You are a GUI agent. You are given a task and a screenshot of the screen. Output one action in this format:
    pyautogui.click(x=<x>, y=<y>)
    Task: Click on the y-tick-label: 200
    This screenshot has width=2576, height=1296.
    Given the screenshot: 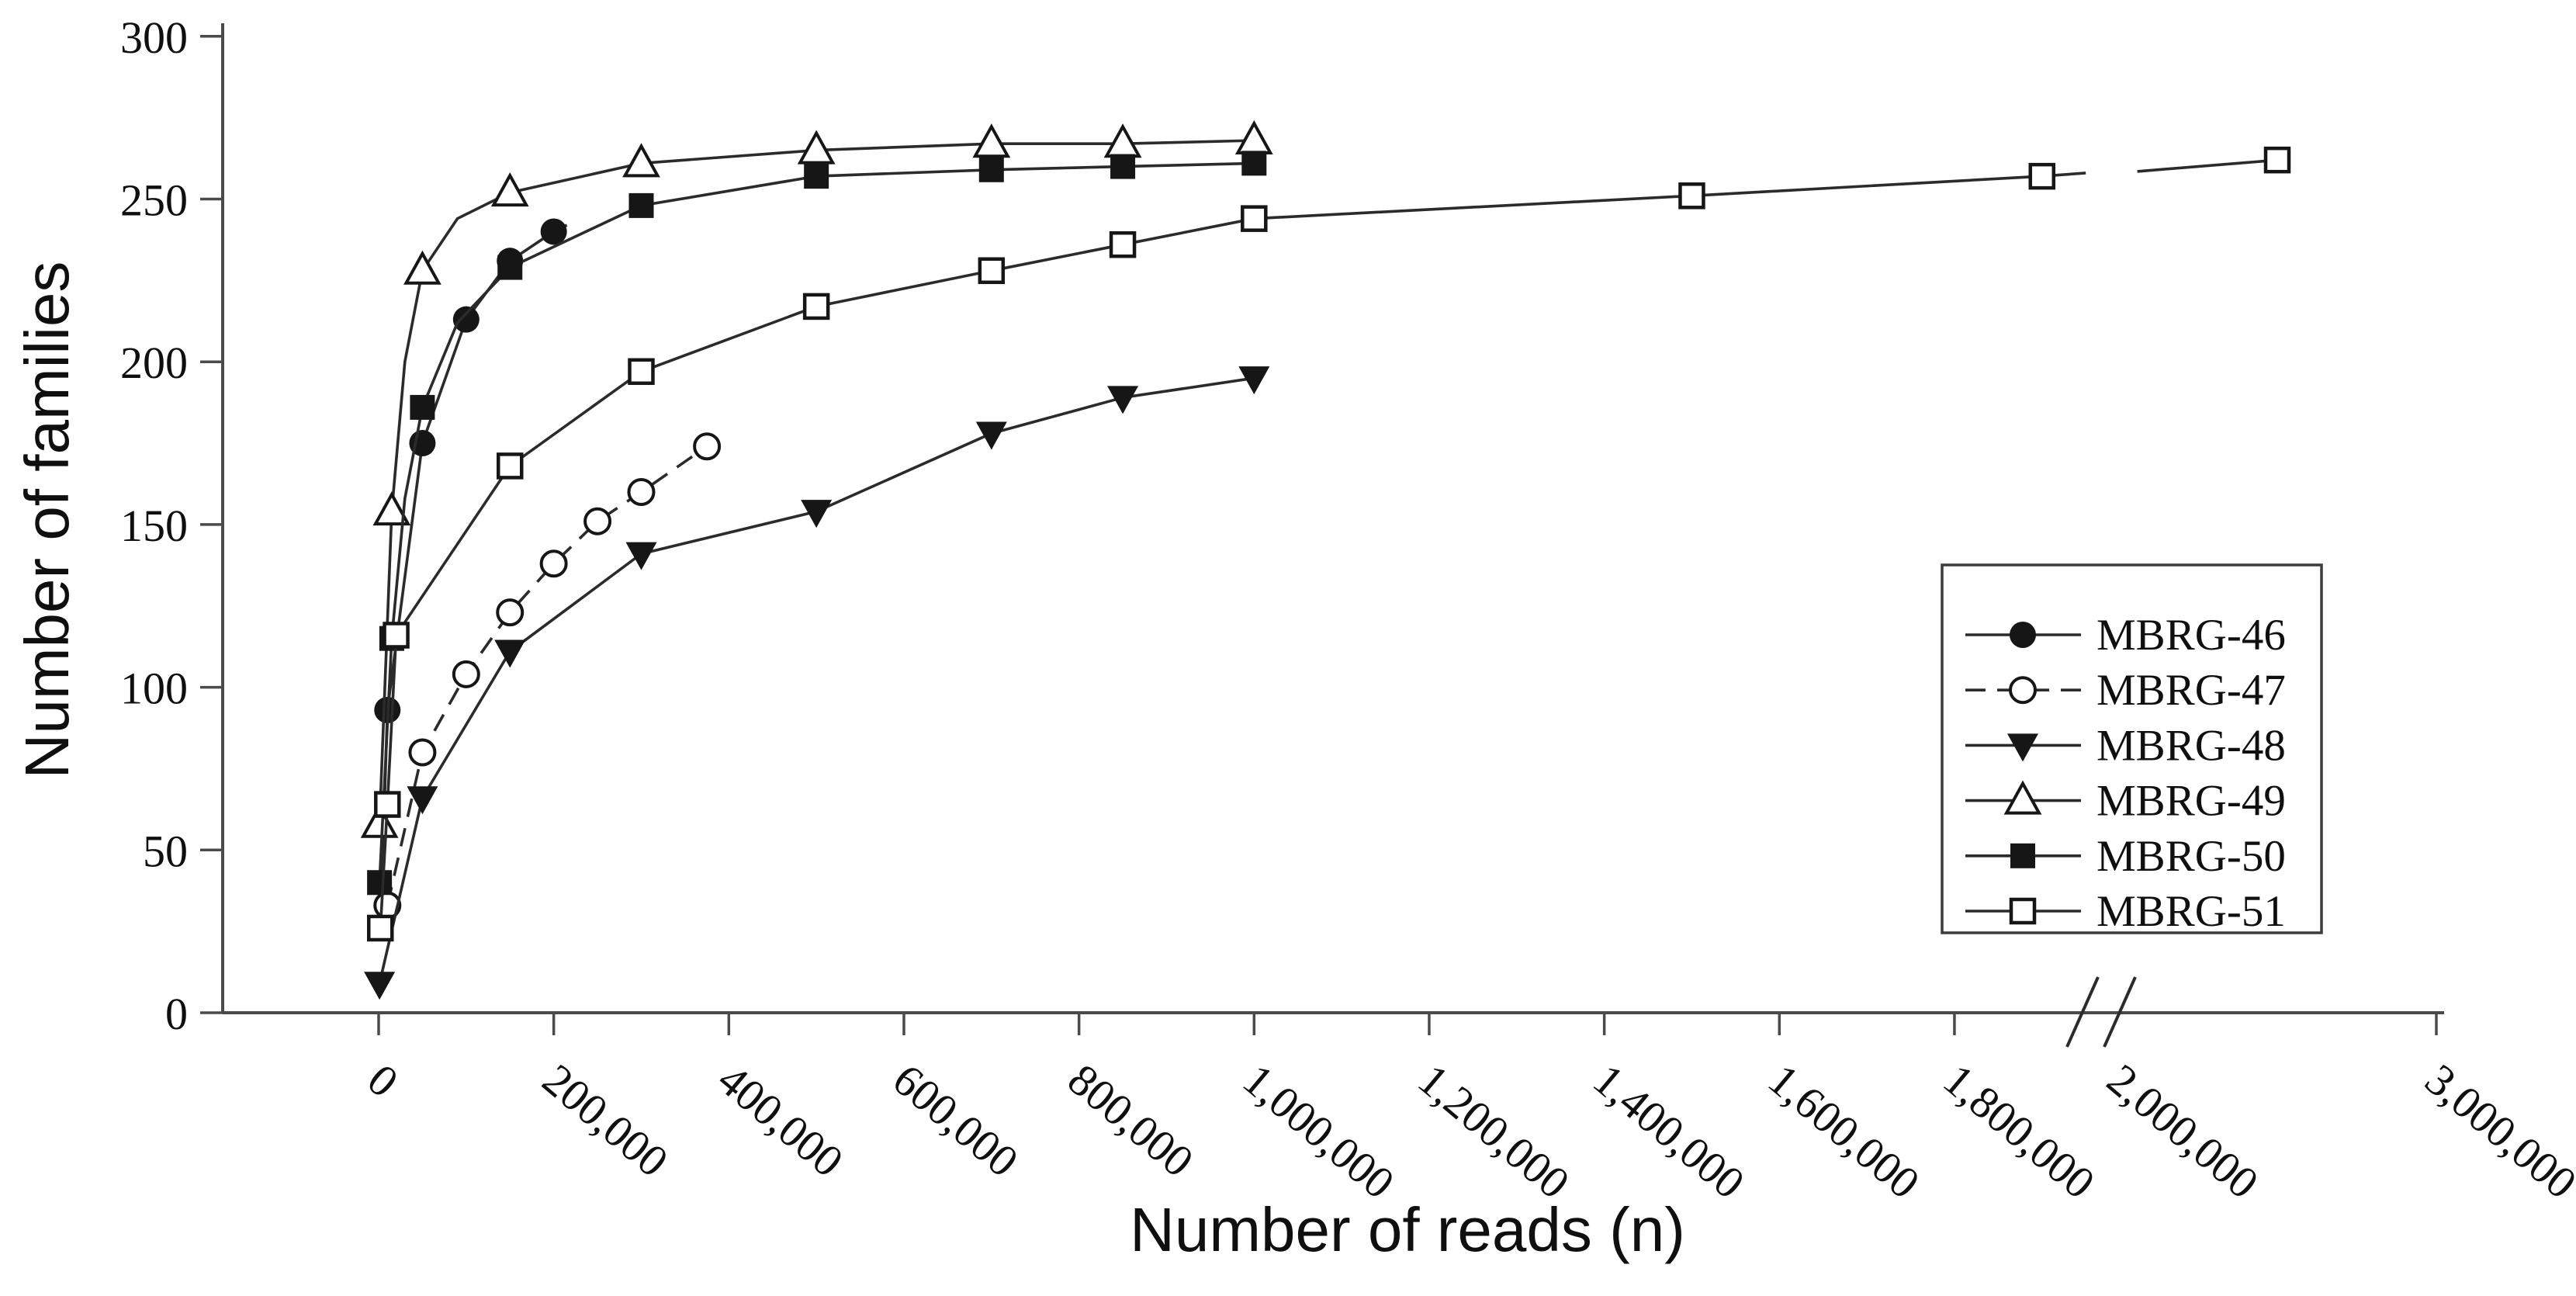 What is the action you would take?
    pyautogui.click(x=154, y=363)
    